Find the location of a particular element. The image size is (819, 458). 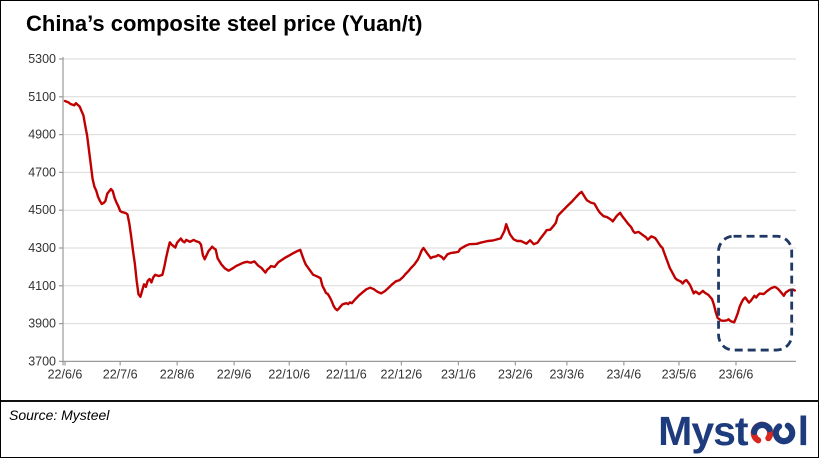

x-tick-label: 22/8/6 is located at coordinates (177, 374).